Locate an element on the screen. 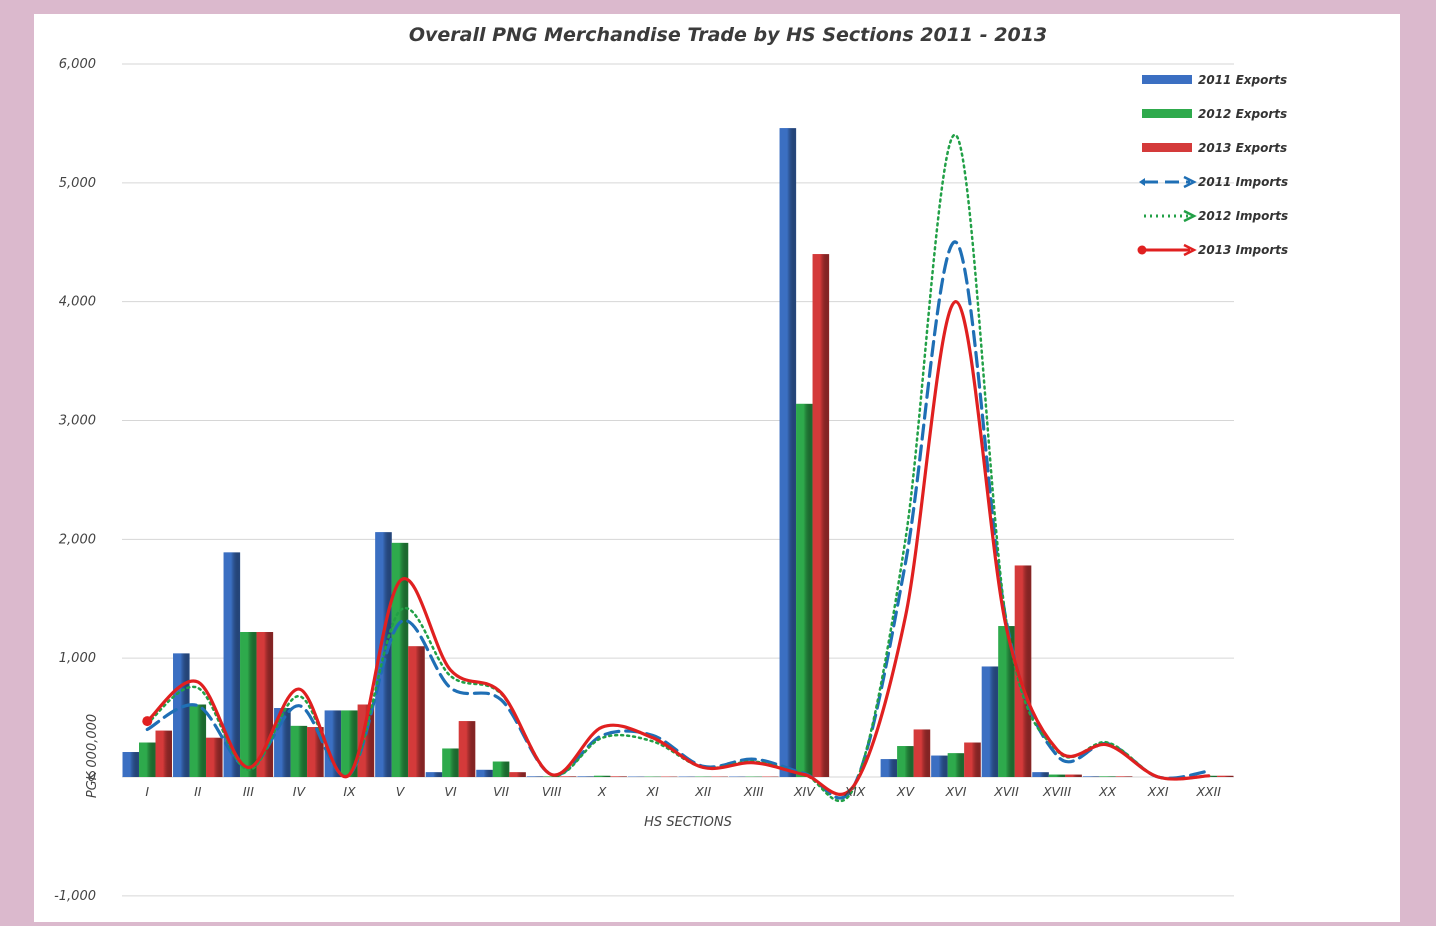  x-tick-label: XVII is located at coordinates (1006, 791).